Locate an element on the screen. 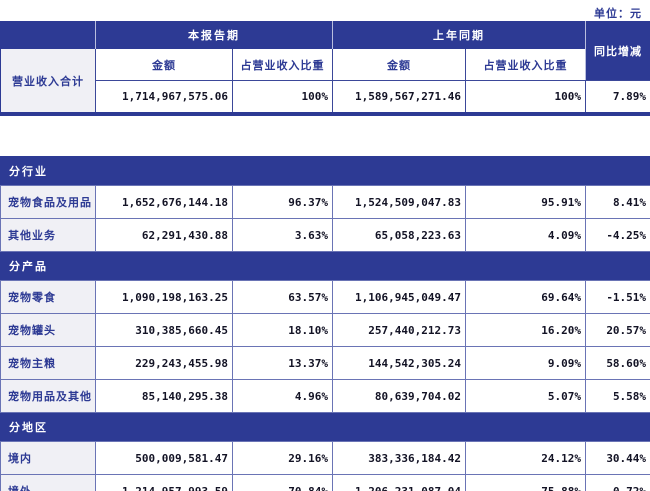 The width and height of the screenshot is (650, 491). prior-amount-cell: 80,639,704.02 is located at coordinates (399, 396).